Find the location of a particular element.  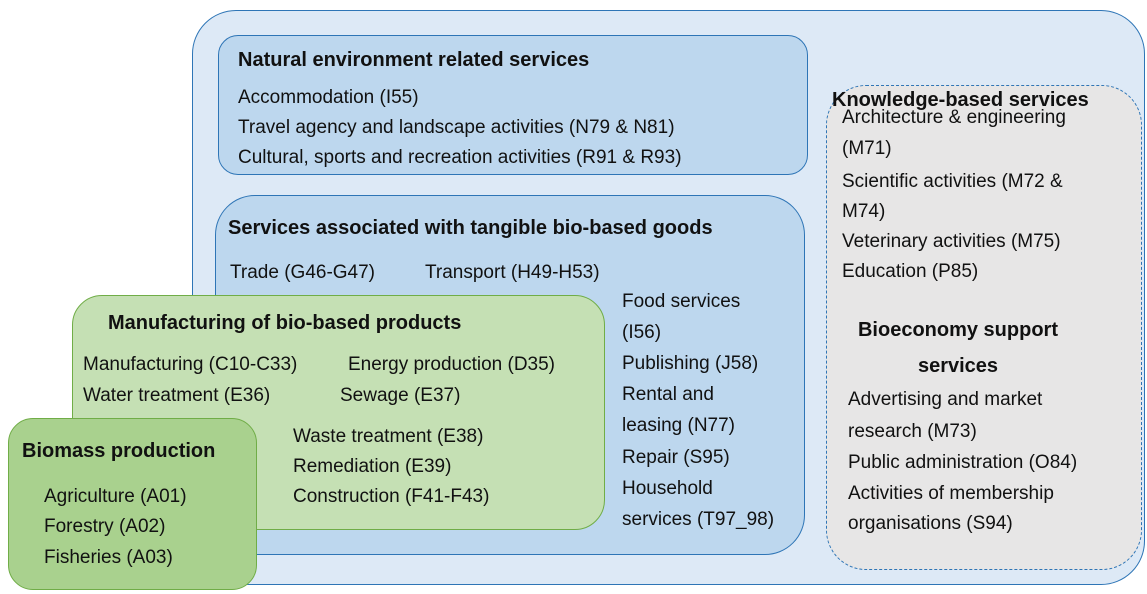

item-text: organisations (S94) is located at coordinates (930, 523).